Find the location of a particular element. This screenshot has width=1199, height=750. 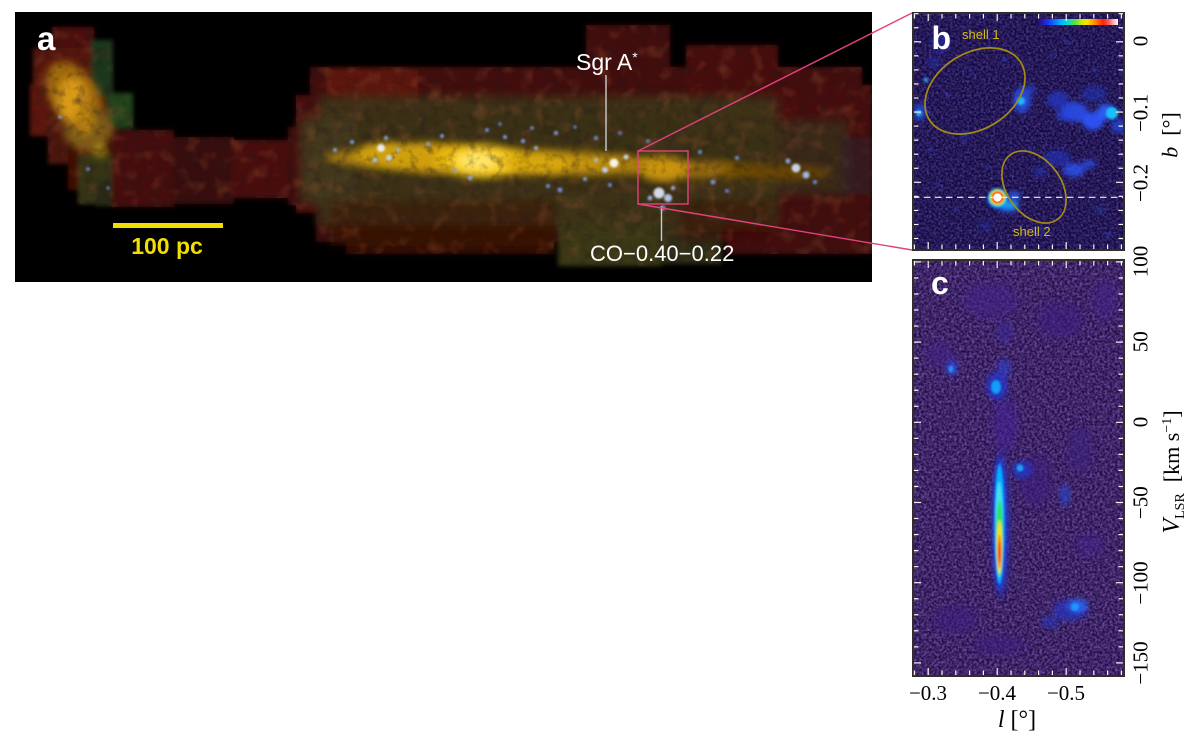

svg-text: −150 is located at coordinates (1141, 662).